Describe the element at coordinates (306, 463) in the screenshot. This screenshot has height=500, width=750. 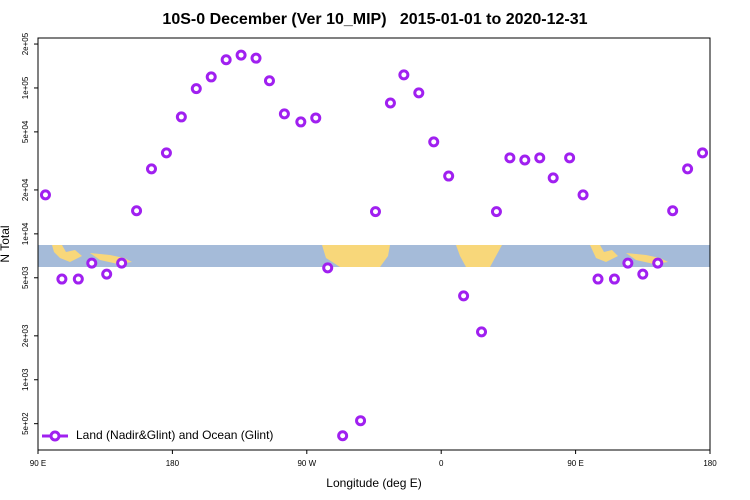
I see `x-tick-label: 90 W` at that location.